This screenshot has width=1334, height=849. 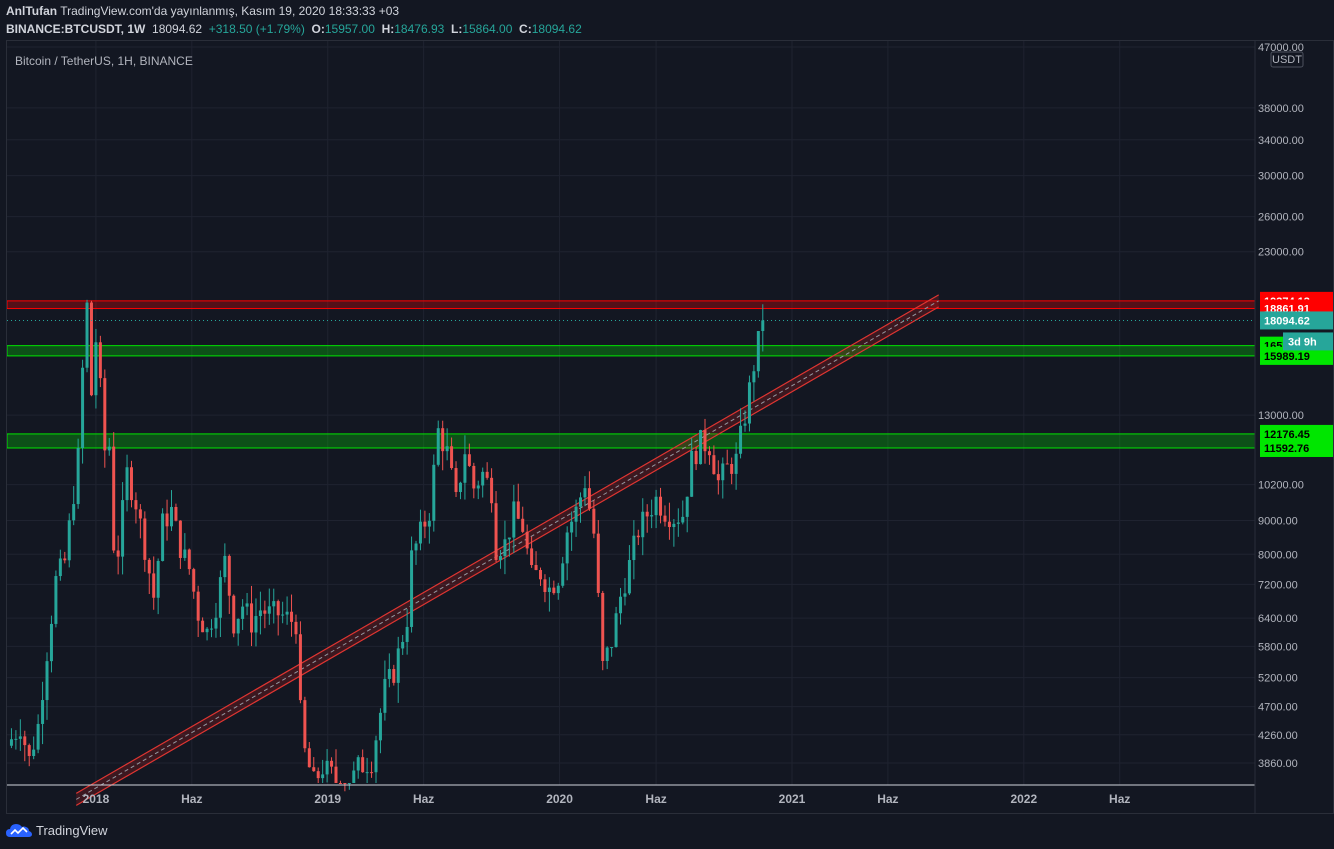 I want to click on y-tick-label: 30000.00, so click(x=1281, y=177).